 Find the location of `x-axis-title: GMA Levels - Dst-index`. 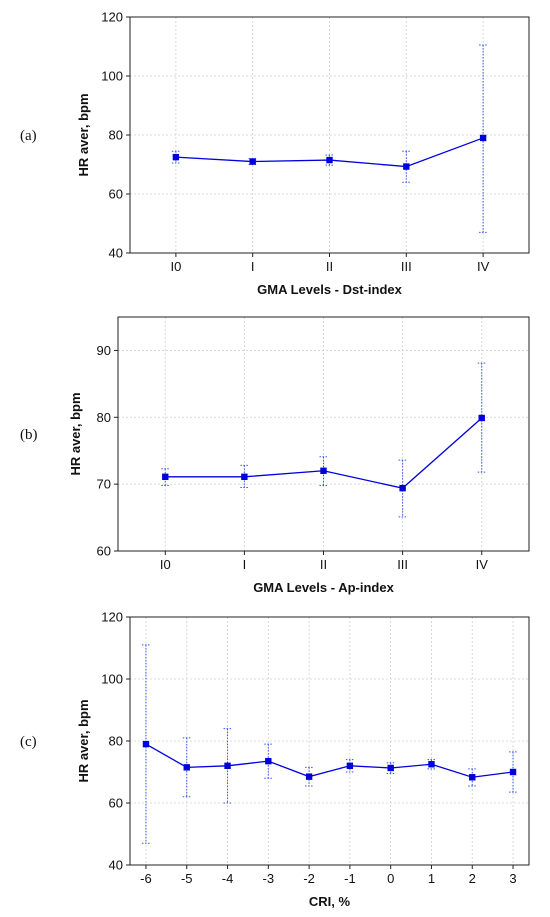

x-axis-title: GMA Levels - Dst-index is located at coordinates (329, 289).